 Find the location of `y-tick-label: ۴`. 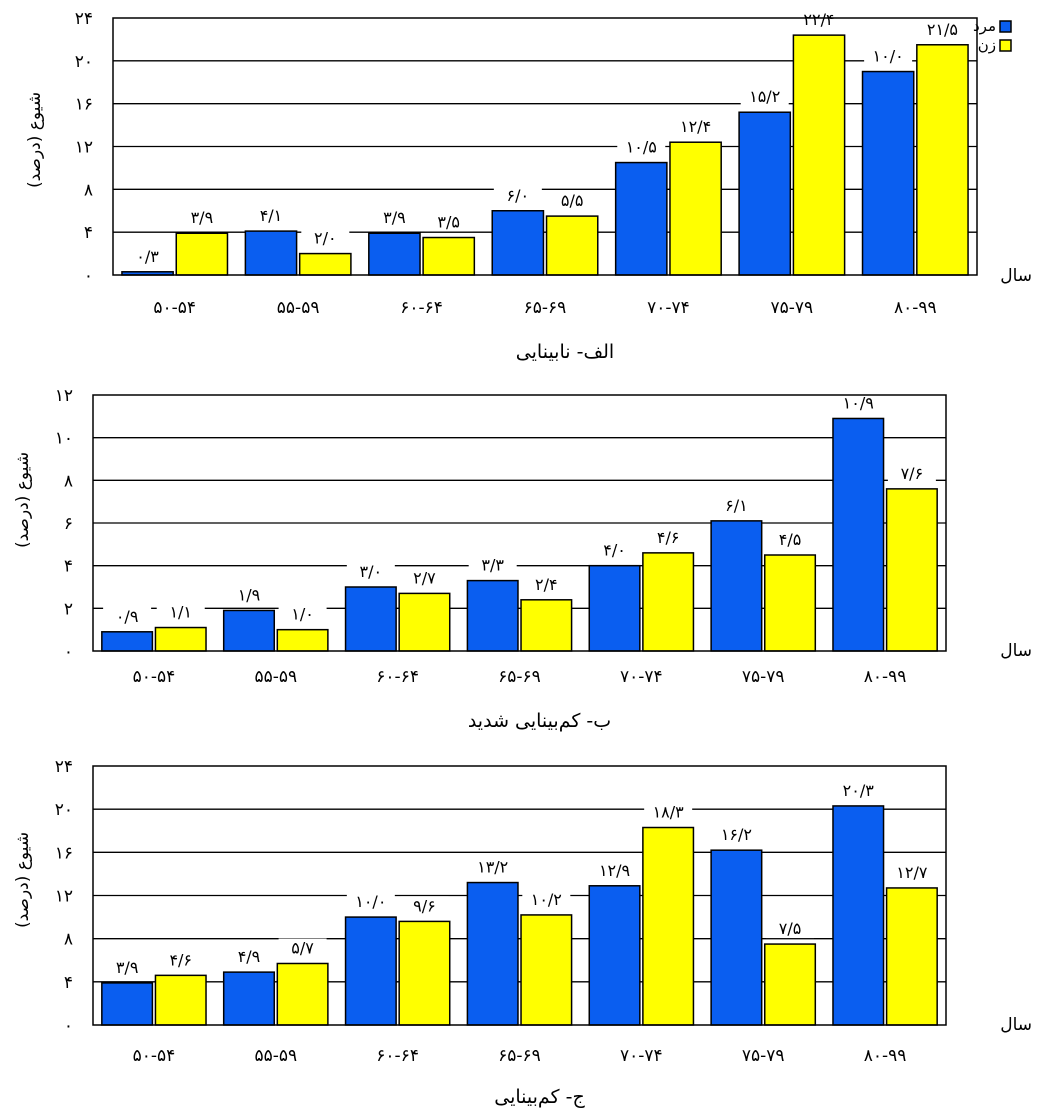

y-tick-label: ۴ is located at coordinates (68, 983).